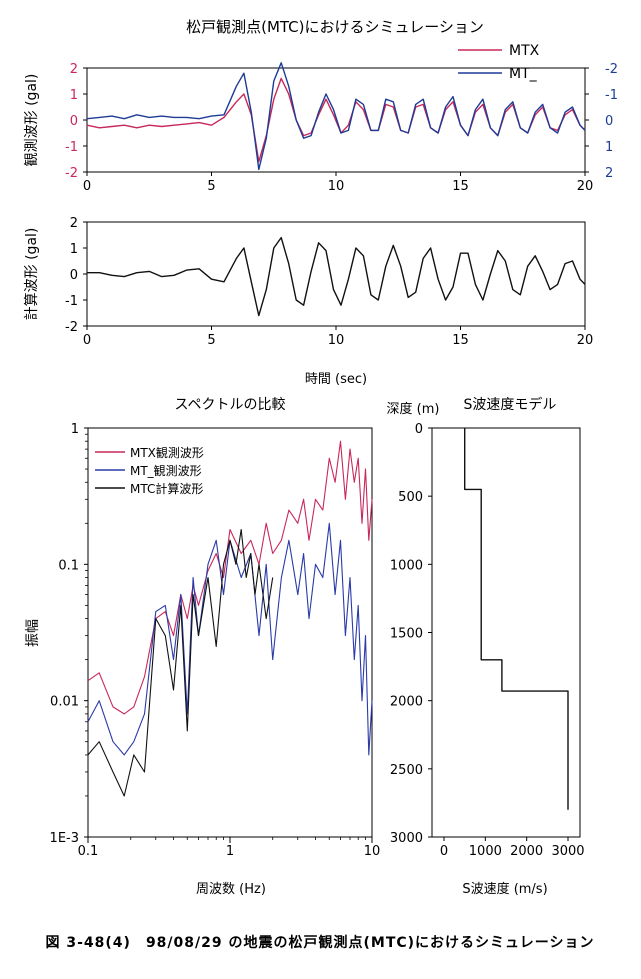 This screenshot has width=641, height=979. Describe the element at coordinates (585, 340) in the screenshot. I see `computed-x-ticklabel-20: 20` at that location.